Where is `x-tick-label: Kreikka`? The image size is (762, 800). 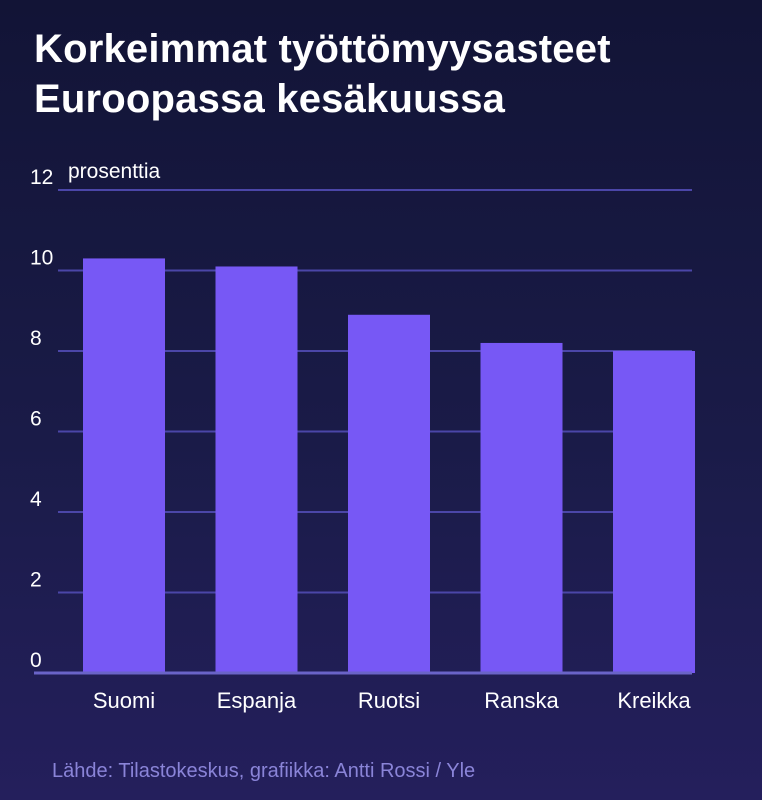
x-tick-label: Kreikka is located at coordinates (654, 700).